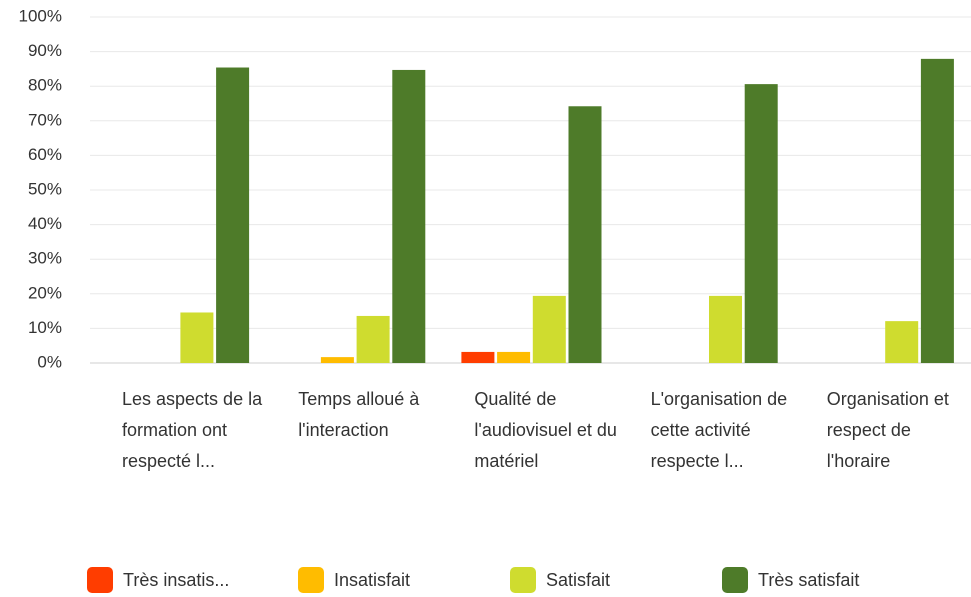 The height and width of the screenshot is (597, 971). What do you see at coordinates (545, 430) in the screenshot?
I see `x-tick-label: Qualité de l'audiovisuel et du matériel` at bounding box center [545, 430].